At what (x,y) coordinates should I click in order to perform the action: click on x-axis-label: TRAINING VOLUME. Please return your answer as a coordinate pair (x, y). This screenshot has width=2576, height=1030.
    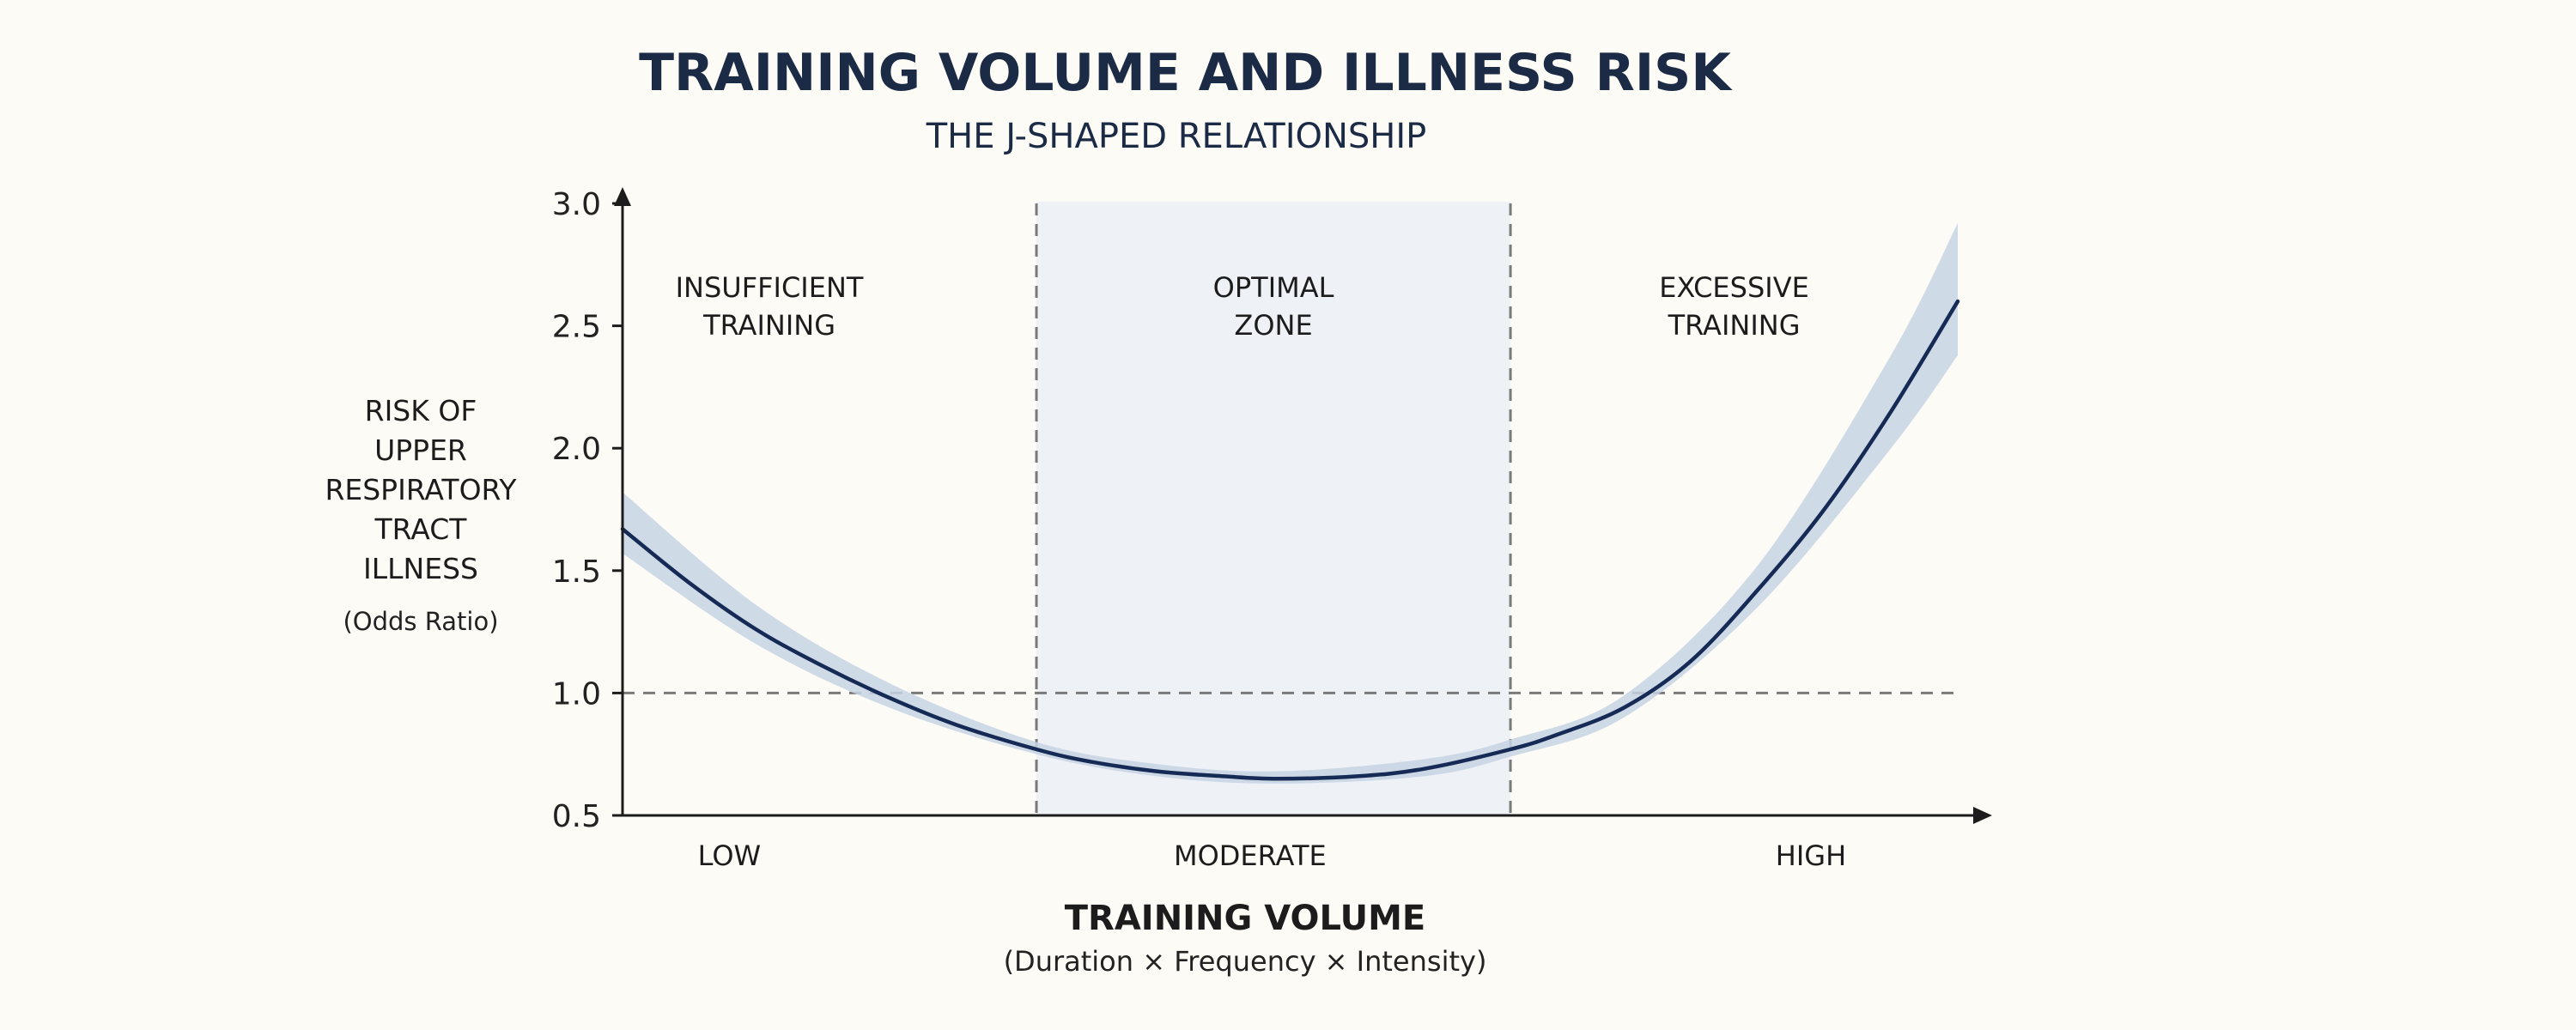
    Looking at the image, I should click on (1245, 918).